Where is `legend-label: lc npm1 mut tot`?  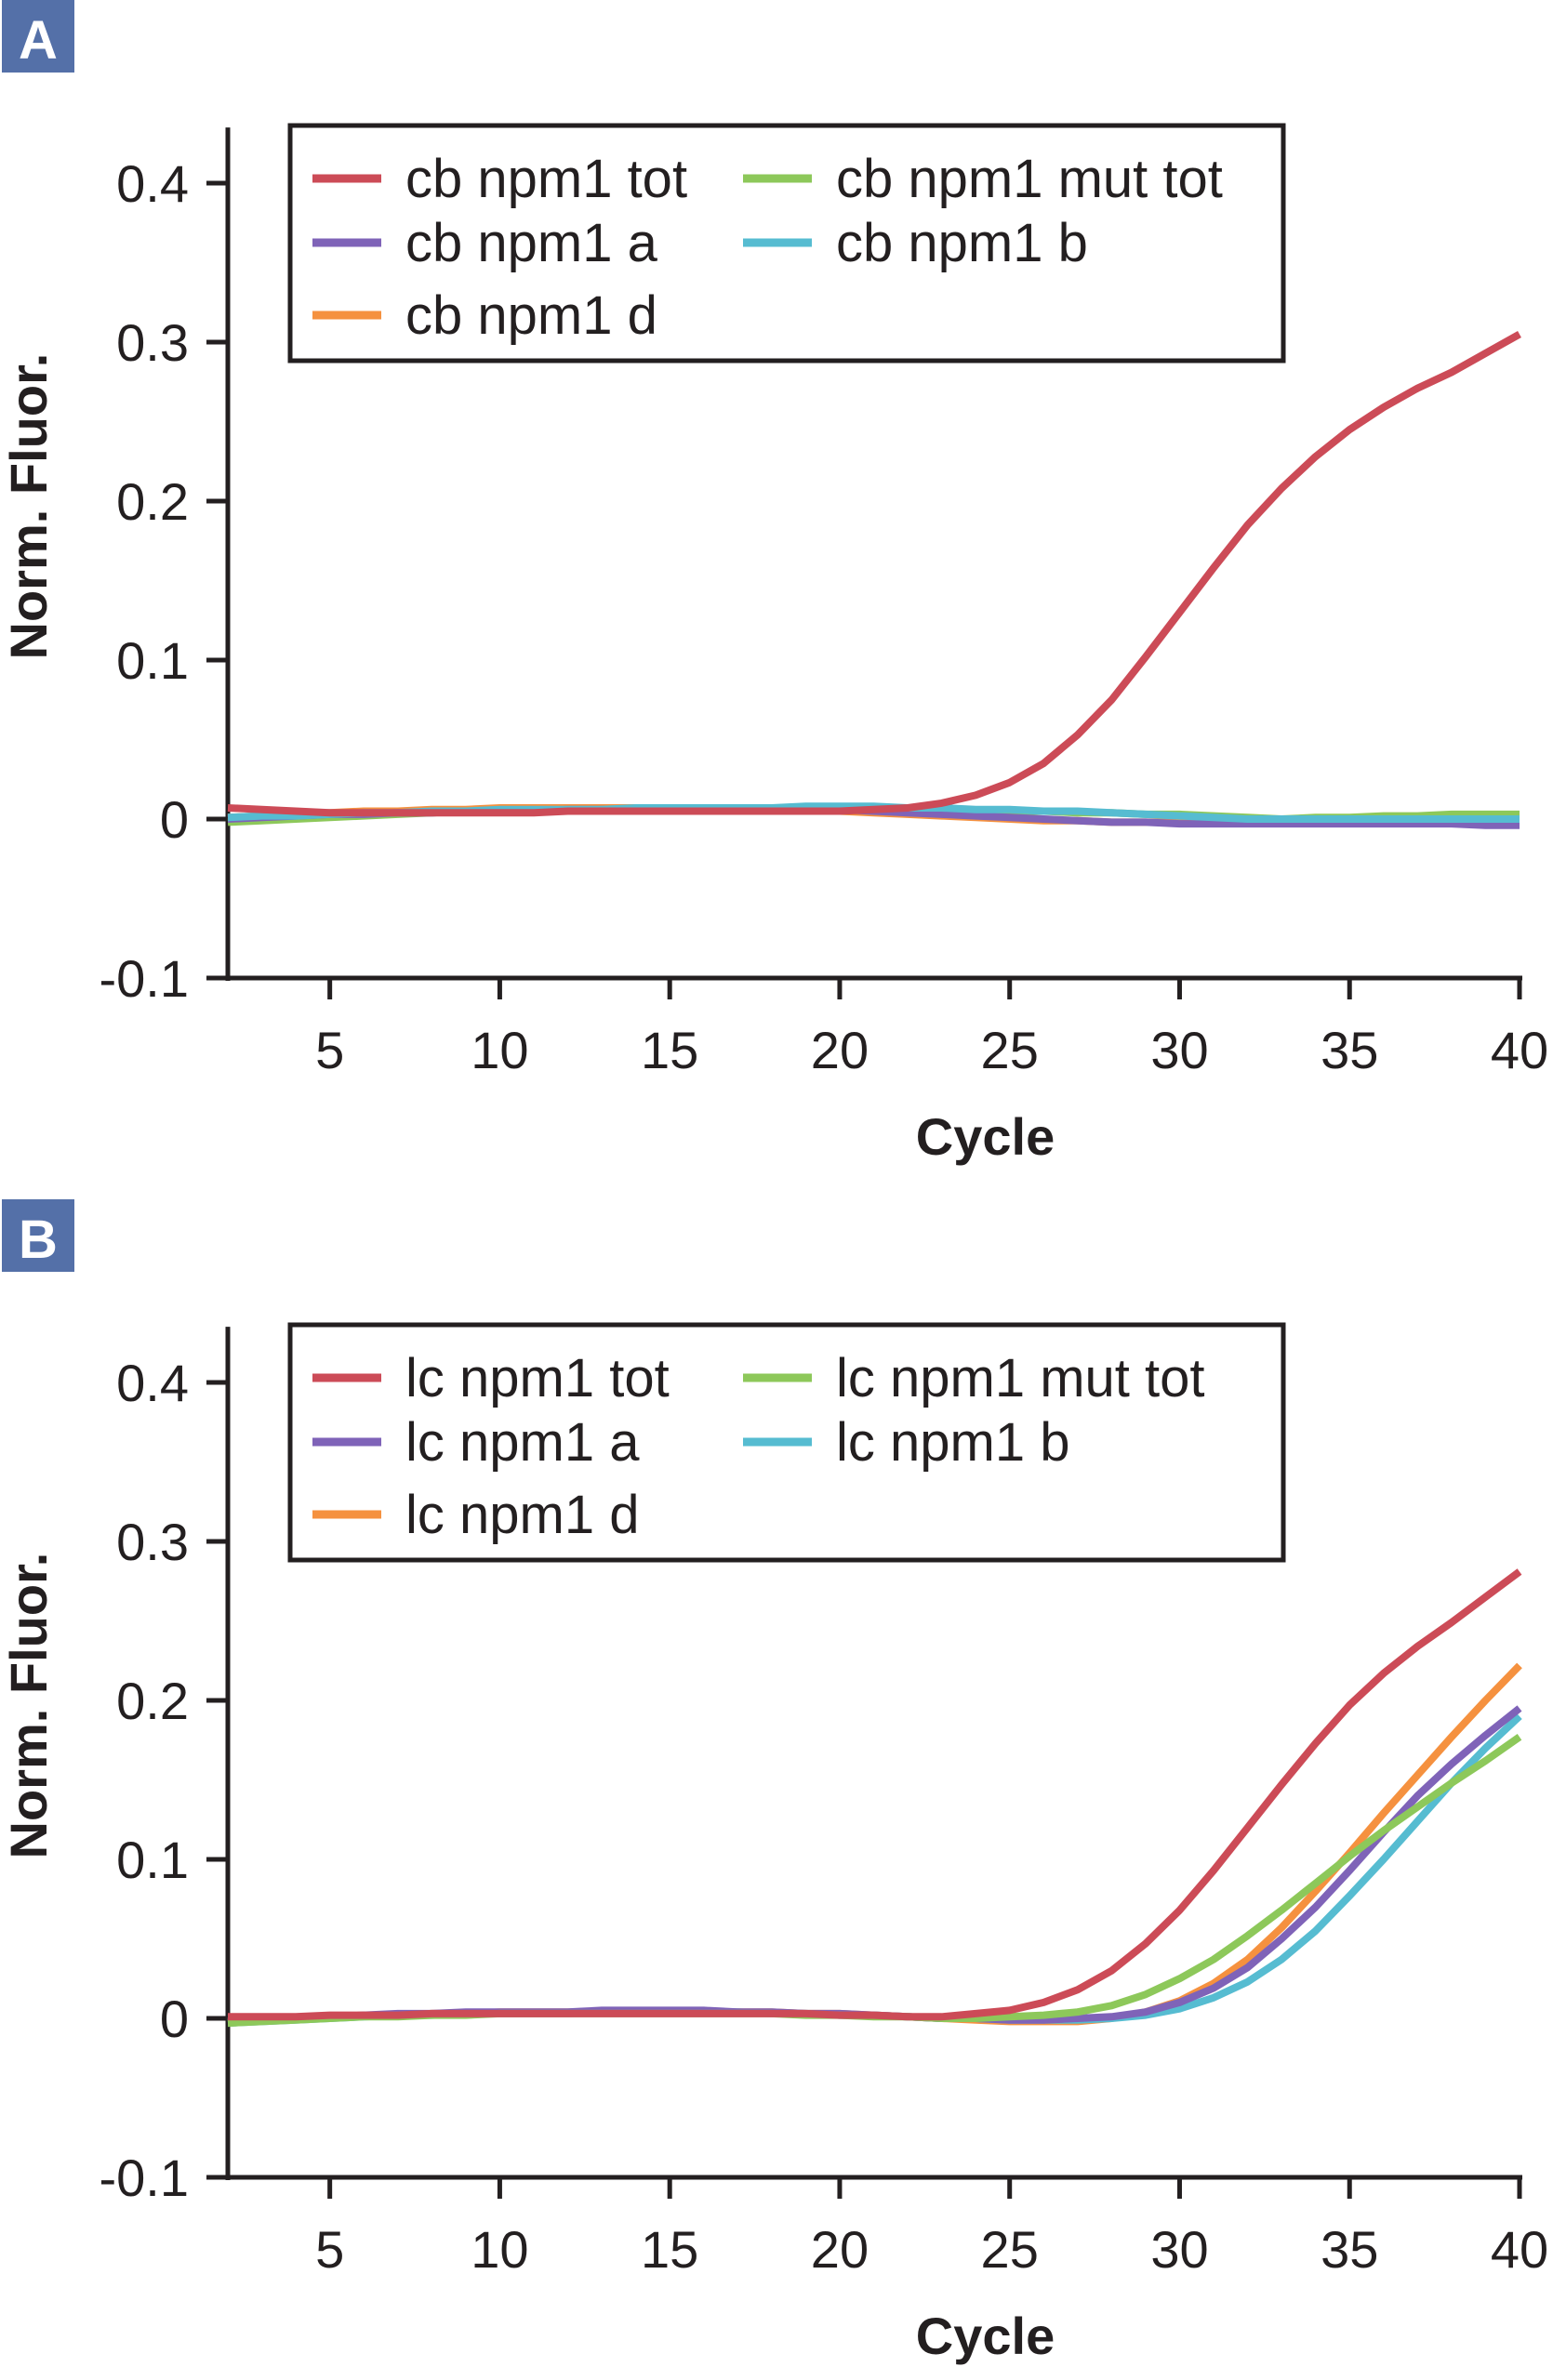 legend-label: lc npm1 mut tot is located at coordinates (1020, 1378).